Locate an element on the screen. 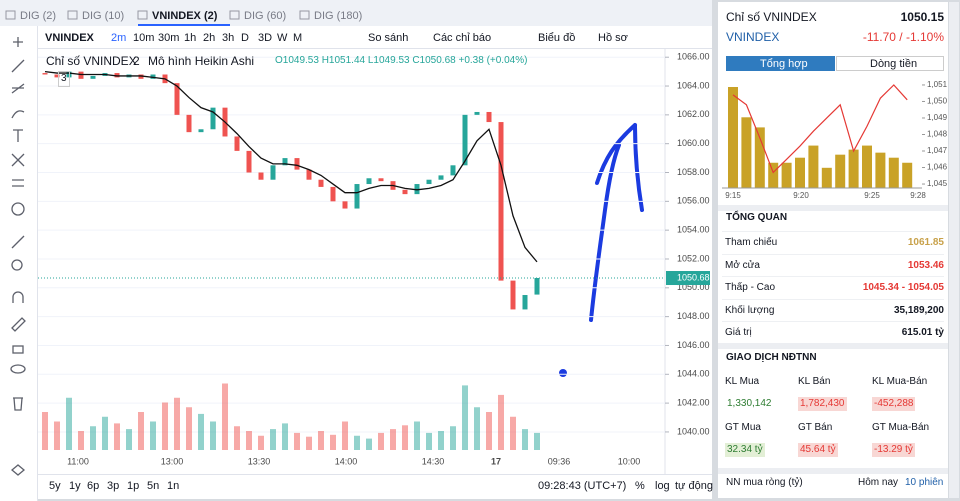  range-button: 1y is located at coordinates (75, 486).